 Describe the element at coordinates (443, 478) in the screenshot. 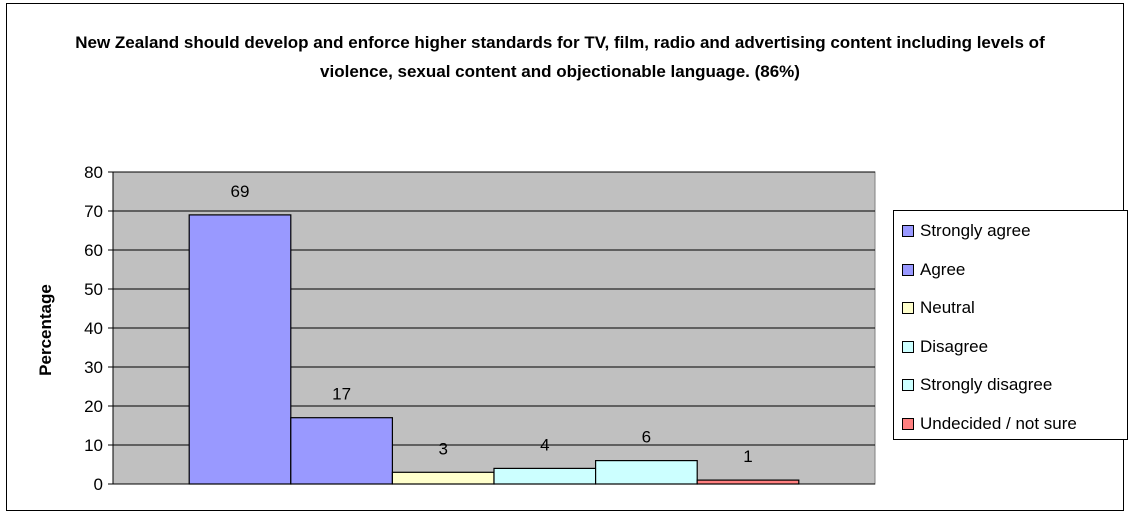

I see `bar-neutral` at that location.